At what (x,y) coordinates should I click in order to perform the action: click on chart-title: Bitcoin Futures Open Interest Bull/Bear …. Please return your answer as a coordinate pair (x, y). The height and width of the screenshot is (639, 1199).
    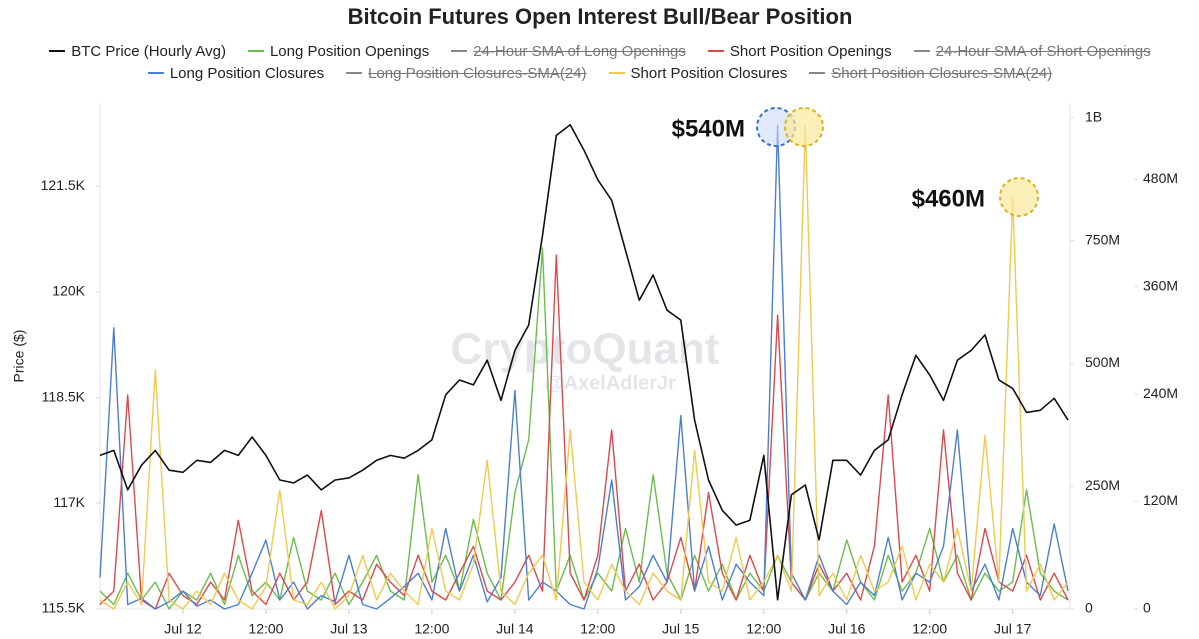
    Looking at the image, I should click on (600, 16).